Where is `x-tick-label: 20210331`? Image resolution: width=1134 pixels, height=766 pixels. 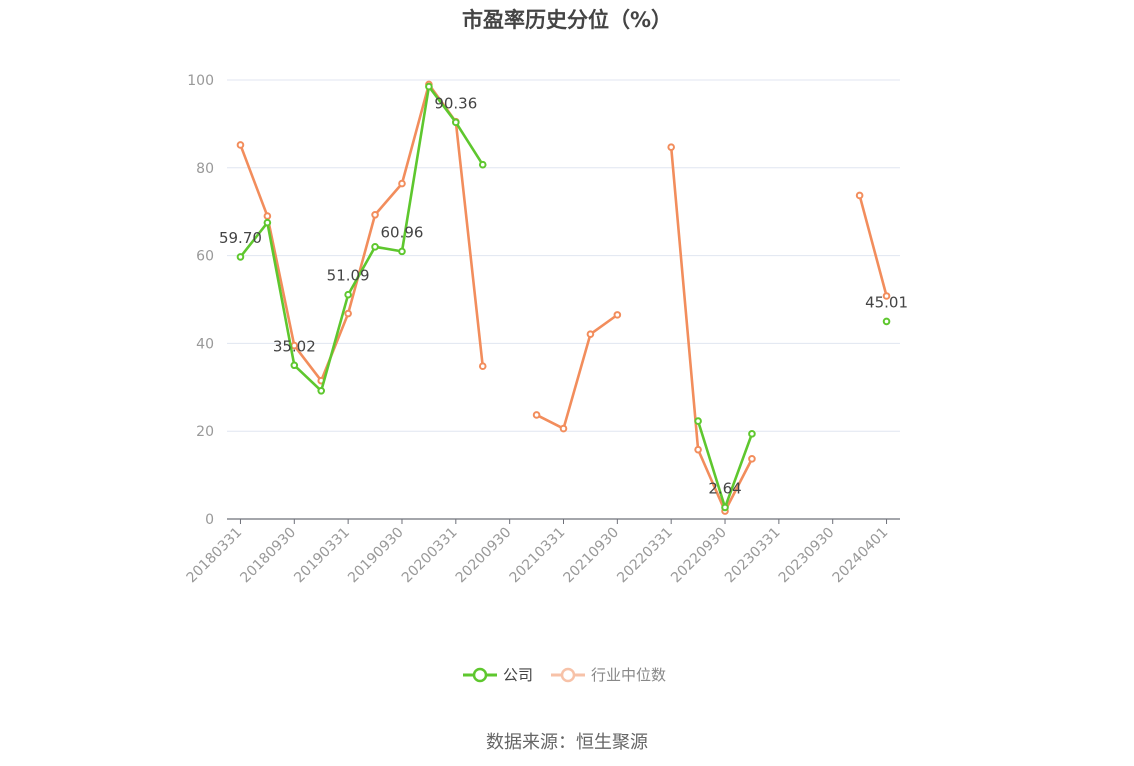
x-tick-label: 20210331 is located at coordinates (538, 556).